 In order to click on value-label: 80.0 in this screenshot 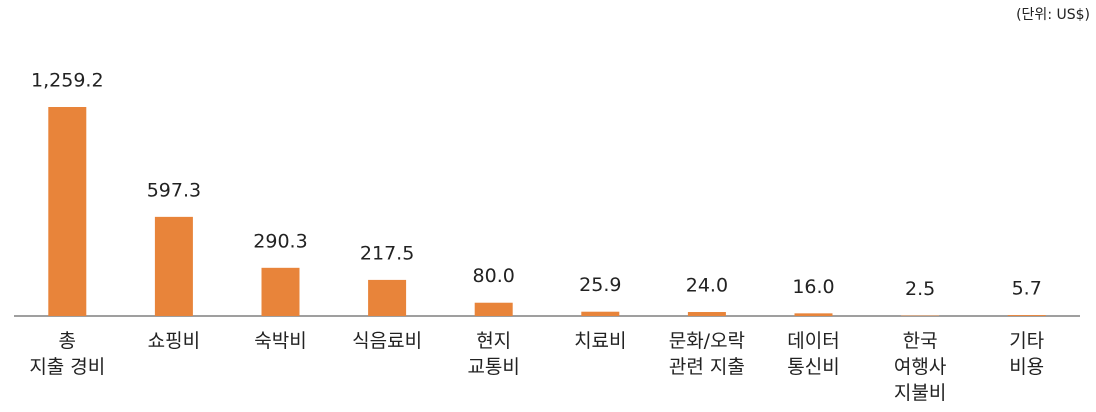, I will do `click(494, 276)`.